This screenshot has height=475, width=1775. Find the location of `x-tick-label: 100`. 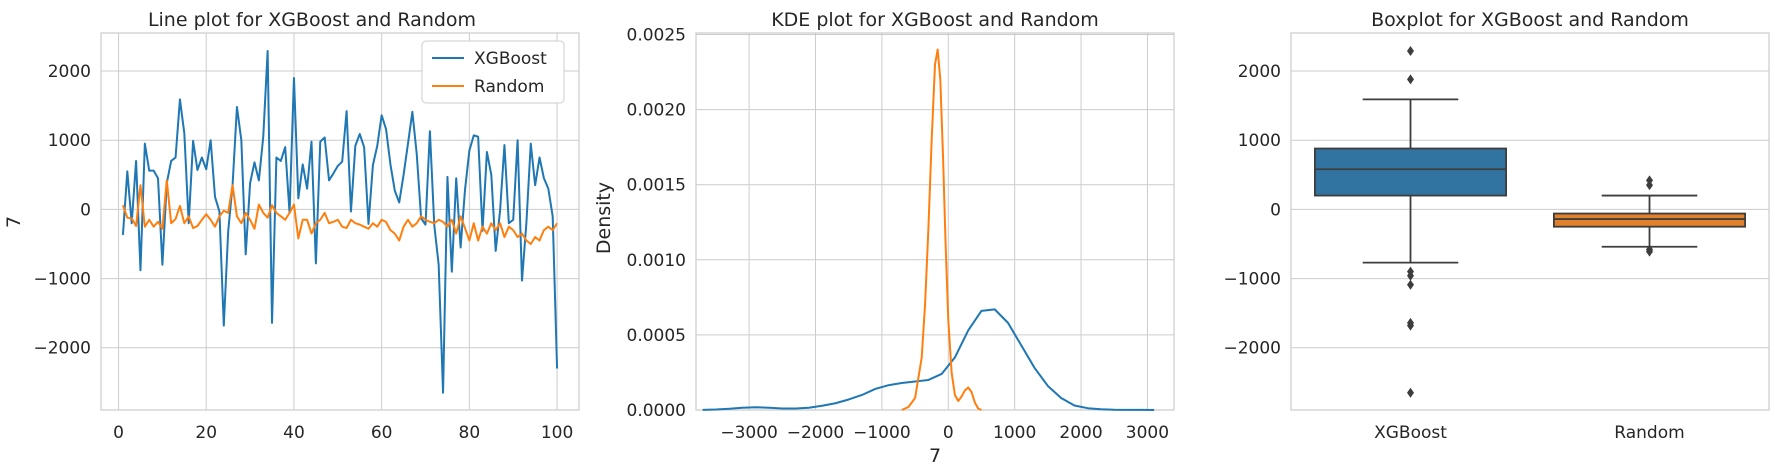

x-tick-label: 100 is located at coordinates (557, 433).